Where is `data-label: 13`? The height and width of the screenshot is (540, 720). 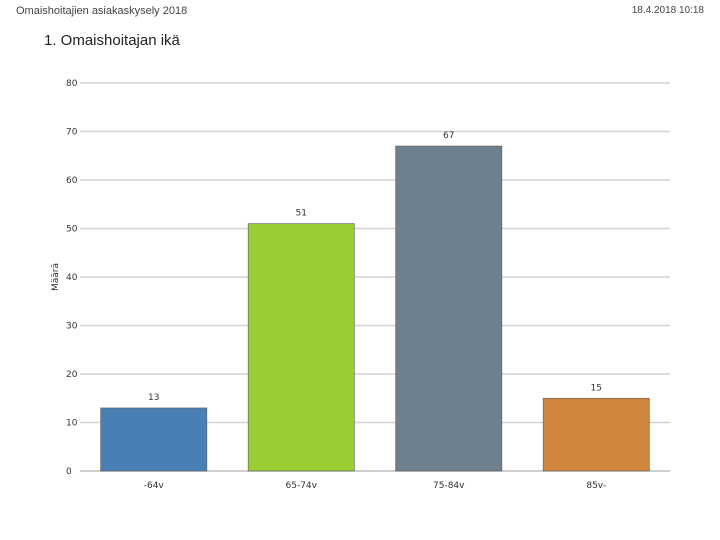 data-label: 13 is located at coordinates (153, 398).